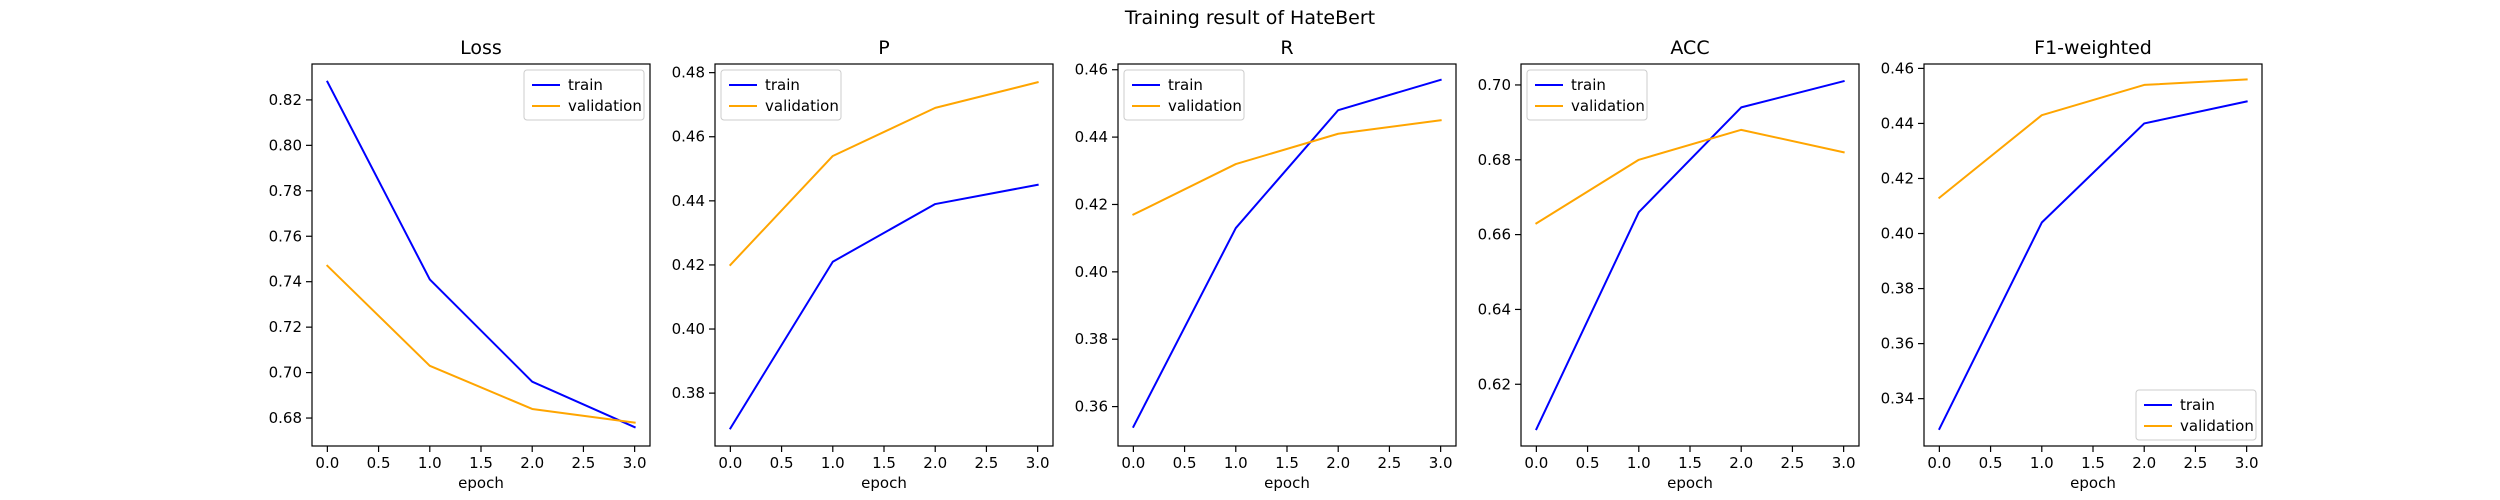 This screenshot has width=2500, height=500. I want to click on panel-title-r: R, so click(1286, 48).